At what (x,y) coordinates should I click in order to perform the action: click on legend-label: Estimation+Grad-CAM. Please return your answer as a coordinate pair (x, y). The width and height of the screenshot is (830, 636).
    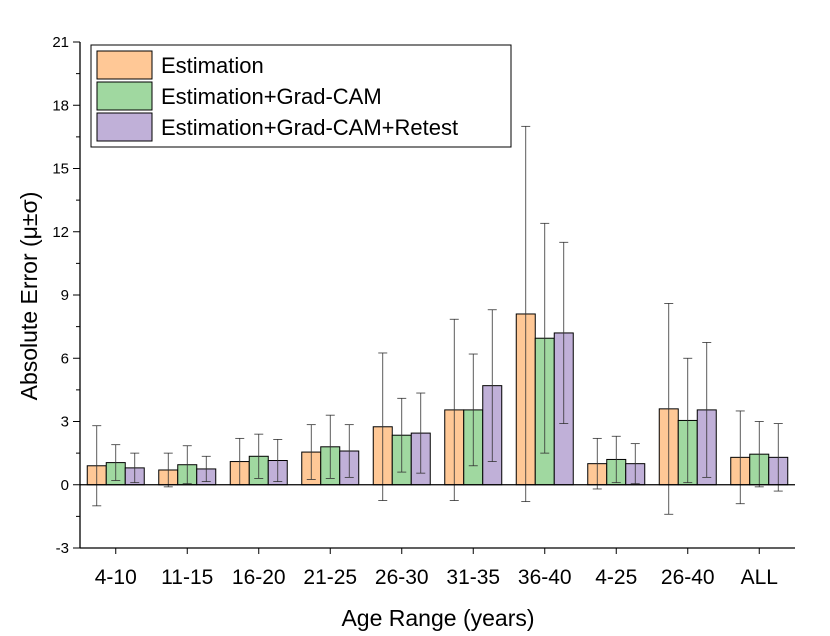
    Looking at the image, I should click on (271, 96).